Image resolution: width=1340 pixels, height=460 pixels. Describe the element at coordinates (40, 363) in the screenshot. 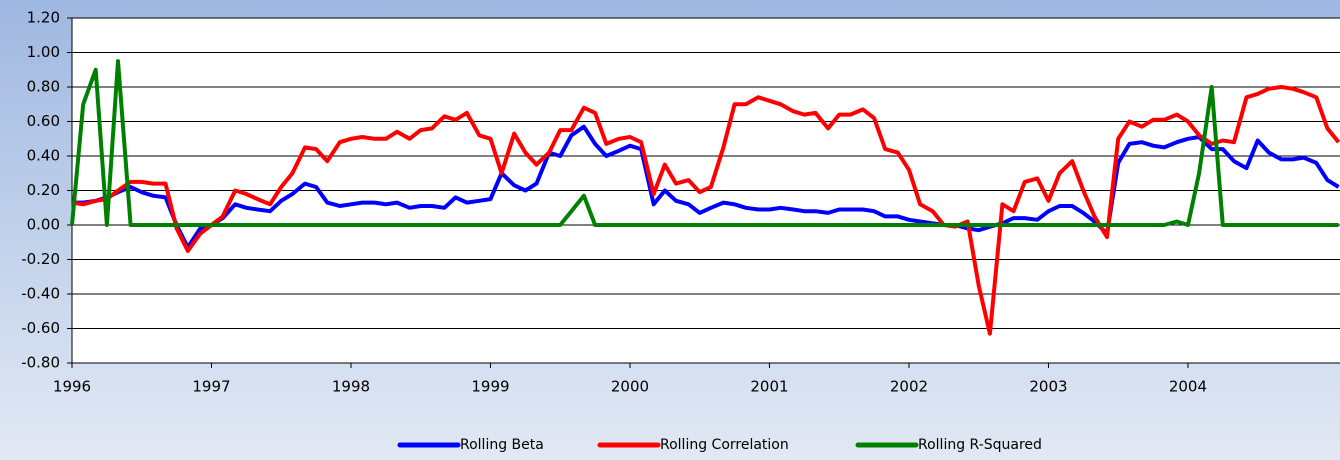

I see `y-tick-label: -0.80` at that location.